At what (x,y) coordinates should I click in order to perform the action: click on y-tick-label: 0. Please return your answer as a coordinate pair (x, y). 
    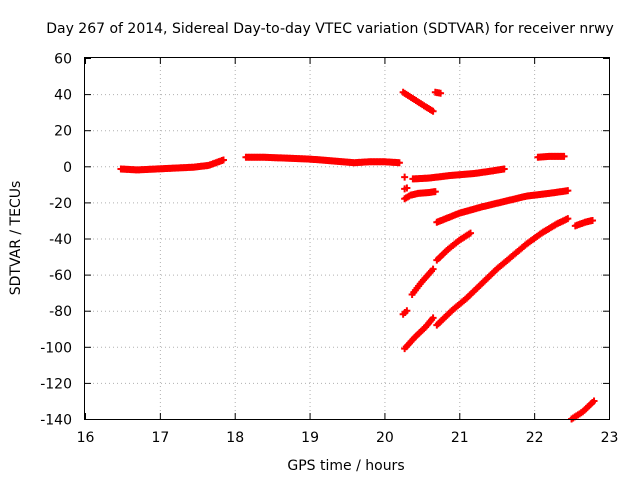
    Looking at the image, I should click on (67, 168).